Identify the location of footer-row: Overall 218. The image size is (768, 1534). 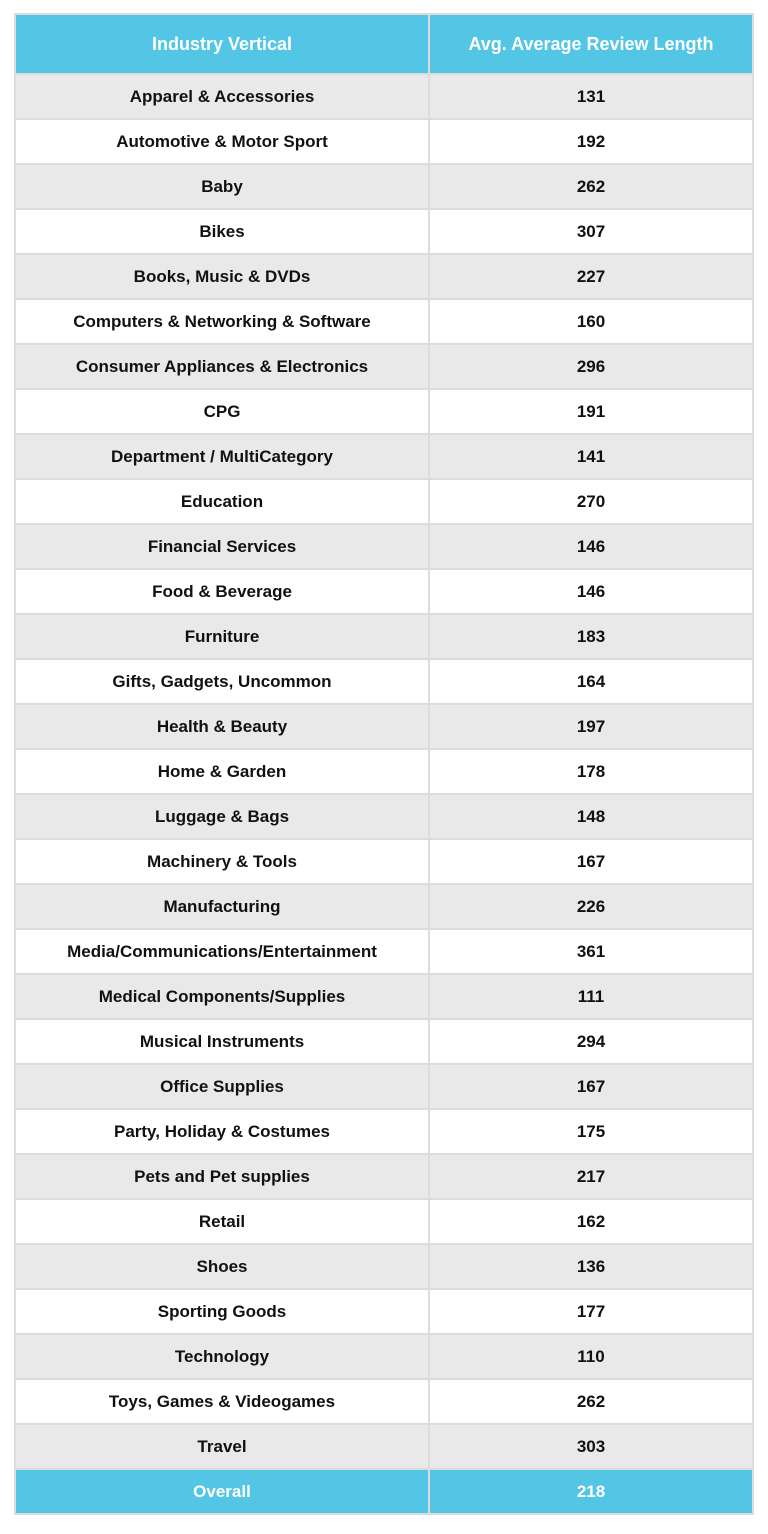
(384, 1491).